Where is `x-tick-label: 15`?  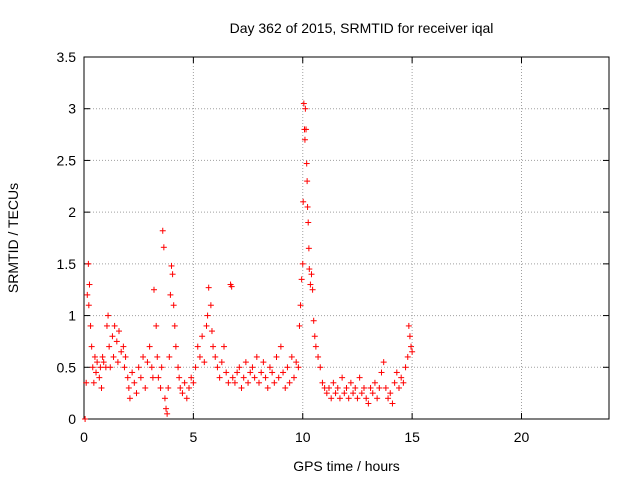 x-tick-label: 15 is located at coordinates (412, 437).